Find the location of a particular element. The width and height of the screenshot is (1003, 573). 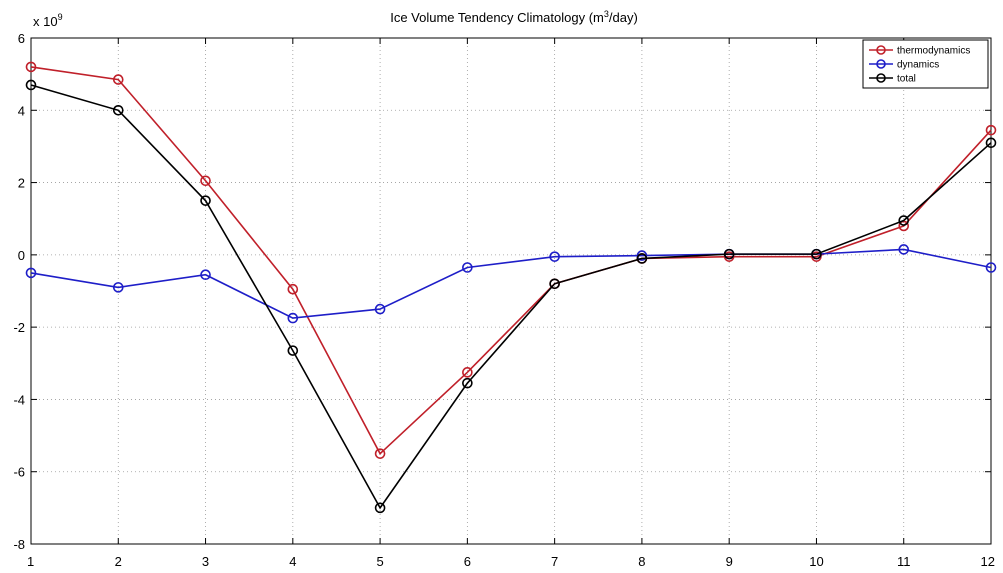

x-tick-label: 5 is located at coordinates (379, 561).